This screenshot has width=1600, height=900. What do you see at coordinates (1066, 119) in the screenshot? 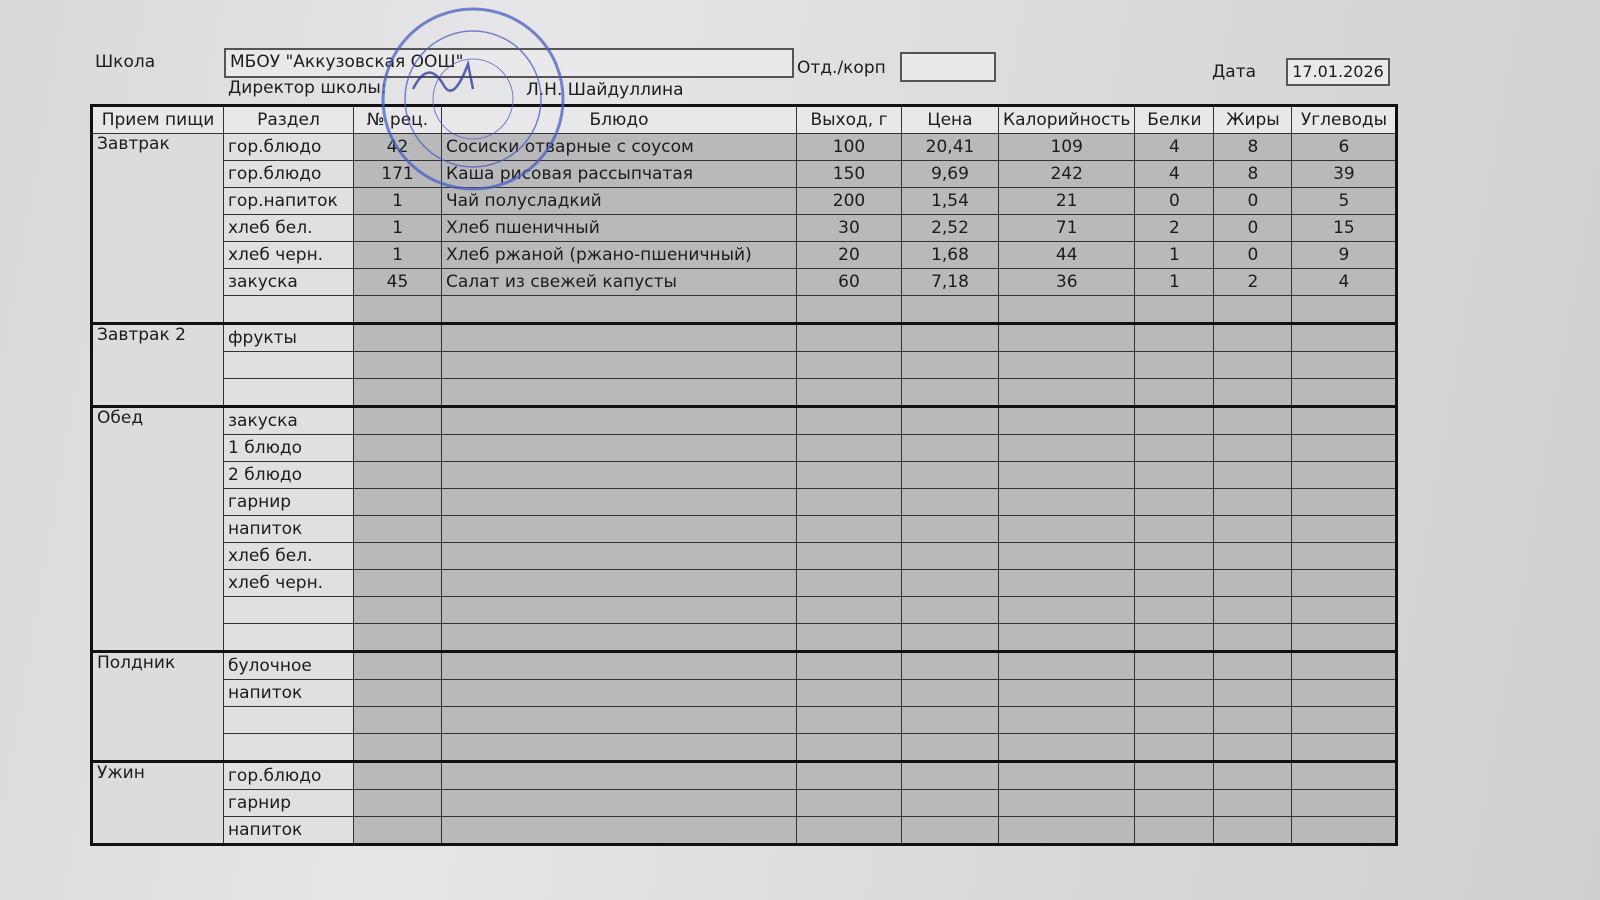
I see `column-header: Калорийность` at bounding box center [1066, 119].